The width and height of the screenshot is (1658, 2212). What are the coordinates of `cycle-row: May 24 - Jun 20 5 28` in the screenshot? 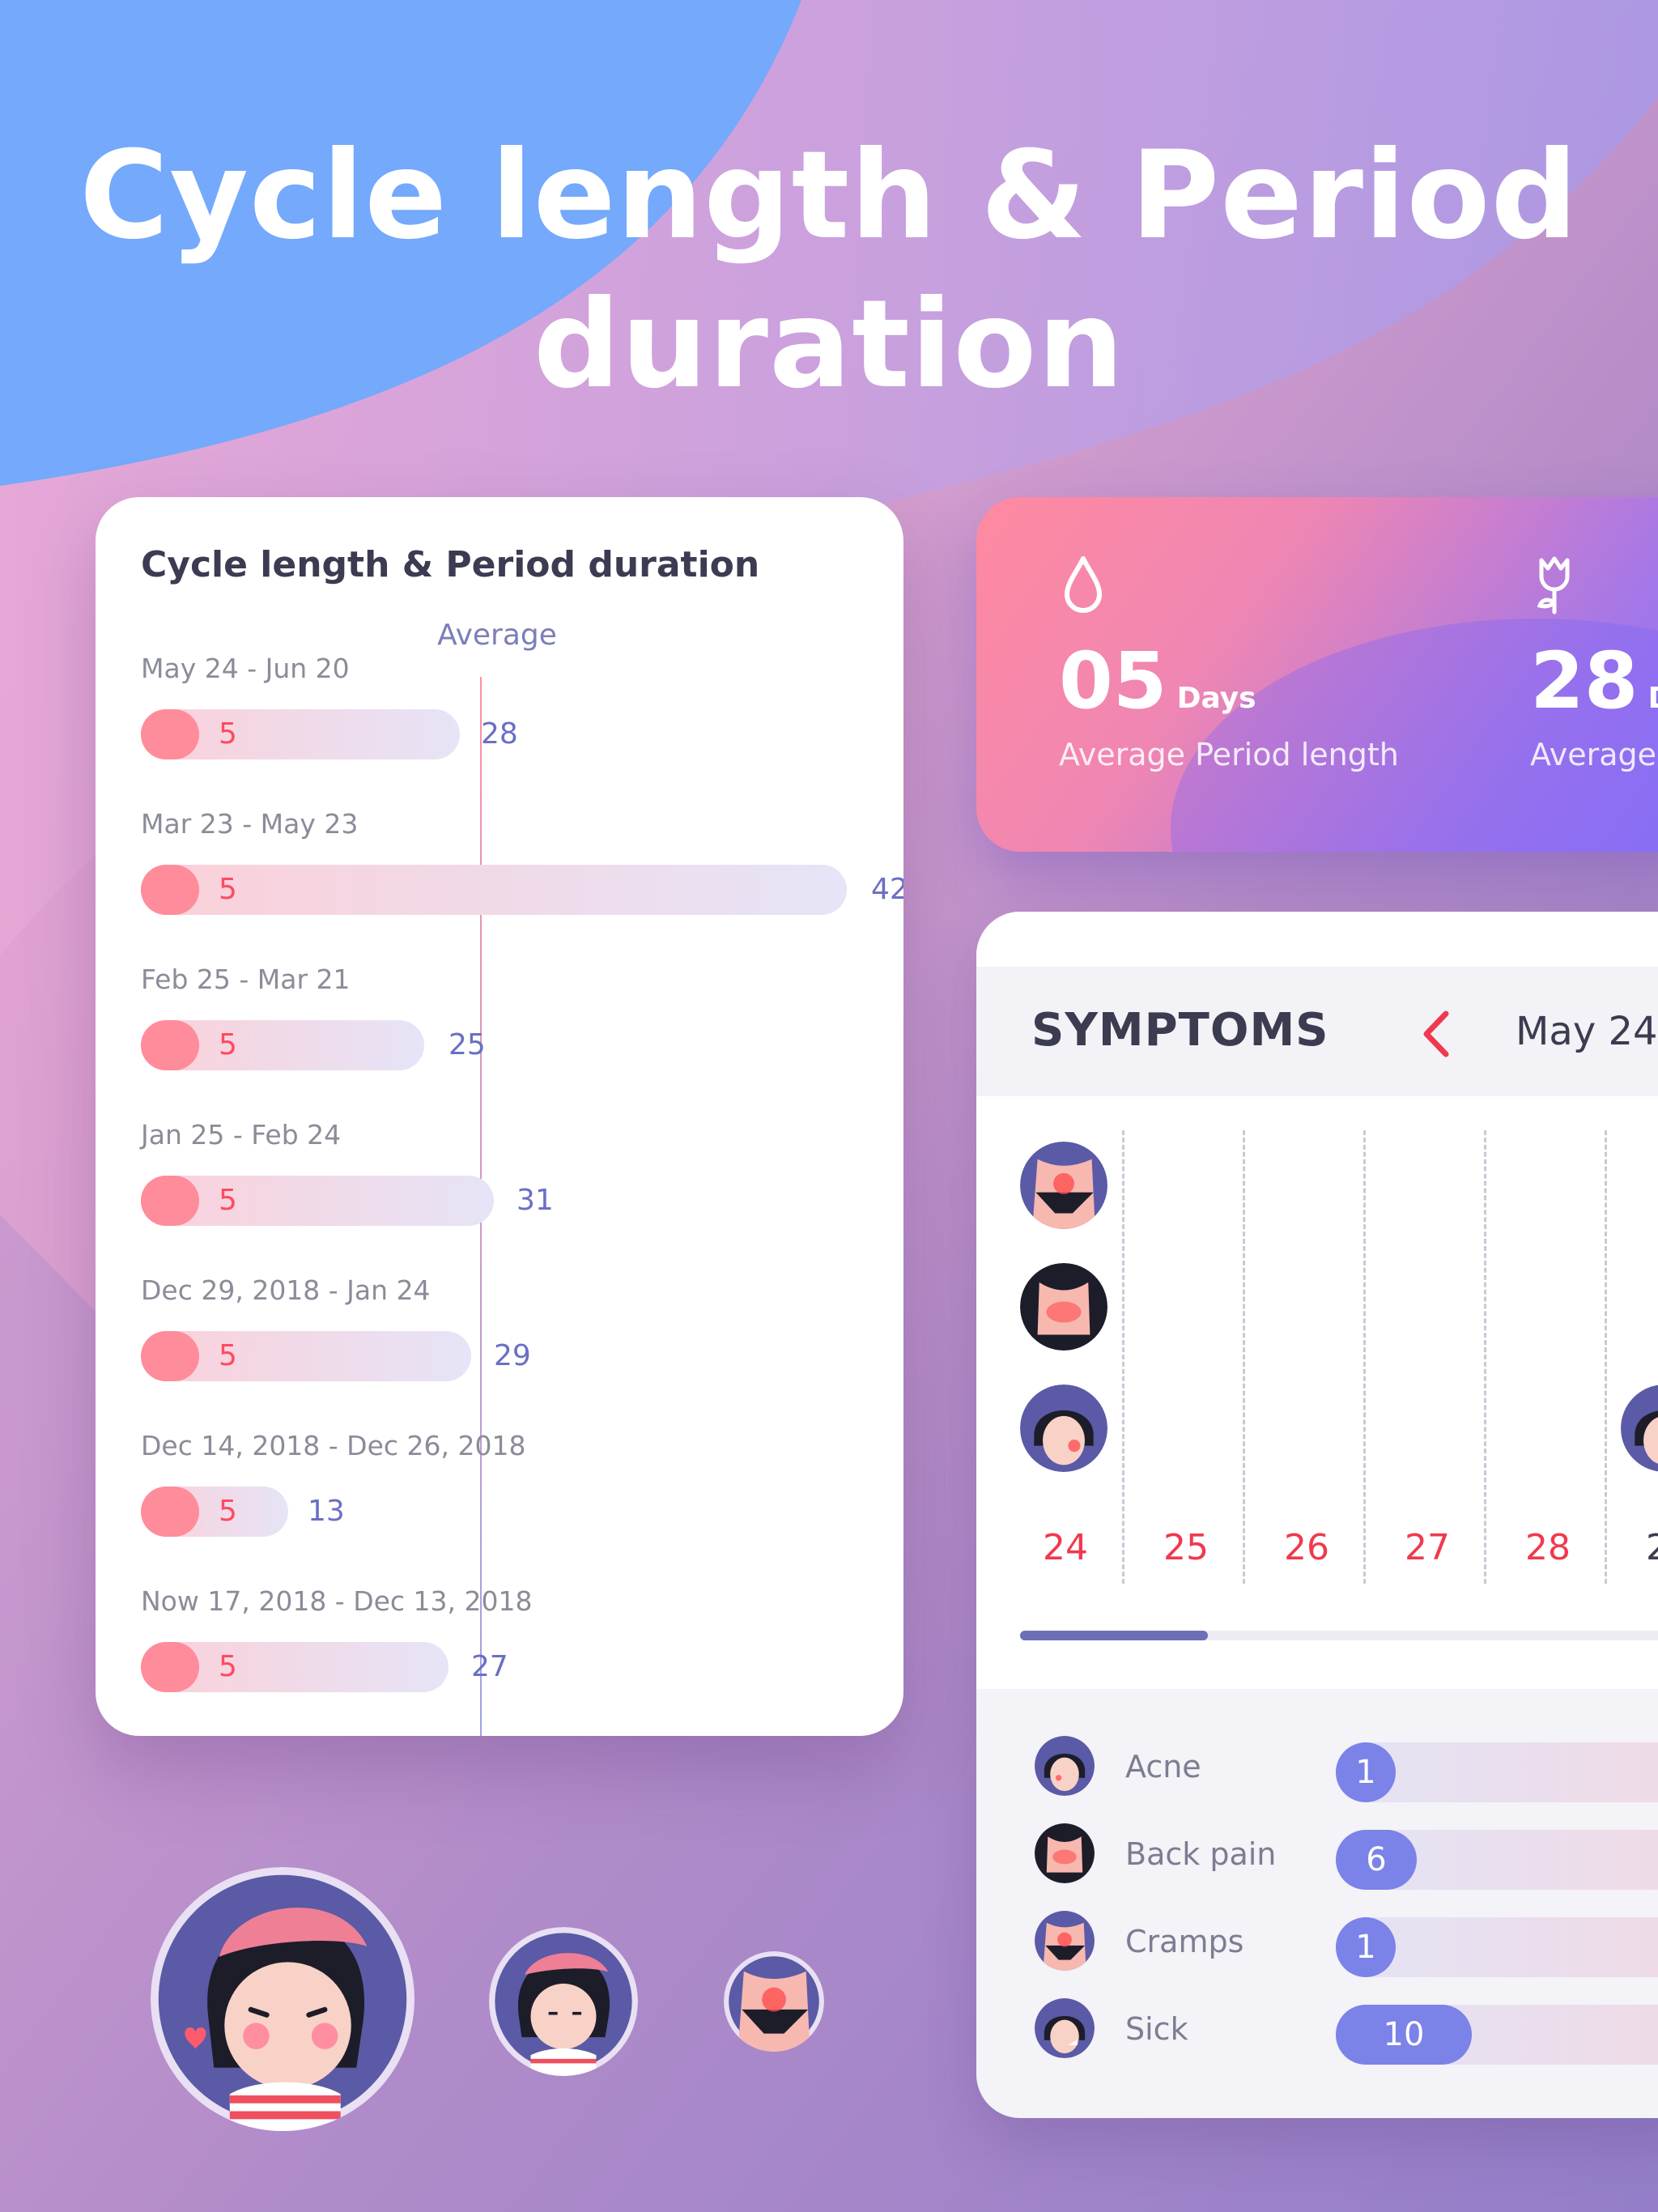 It's located at (505, 722).